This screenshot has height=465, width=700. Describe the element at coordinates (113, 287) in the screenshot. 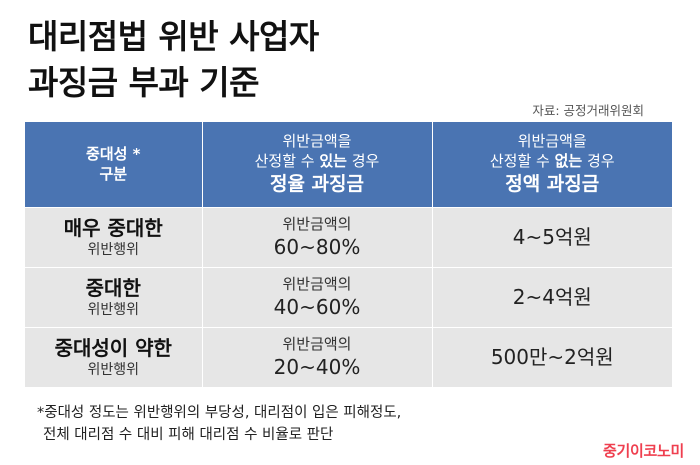

I see `row-level: 중대한` at that location.